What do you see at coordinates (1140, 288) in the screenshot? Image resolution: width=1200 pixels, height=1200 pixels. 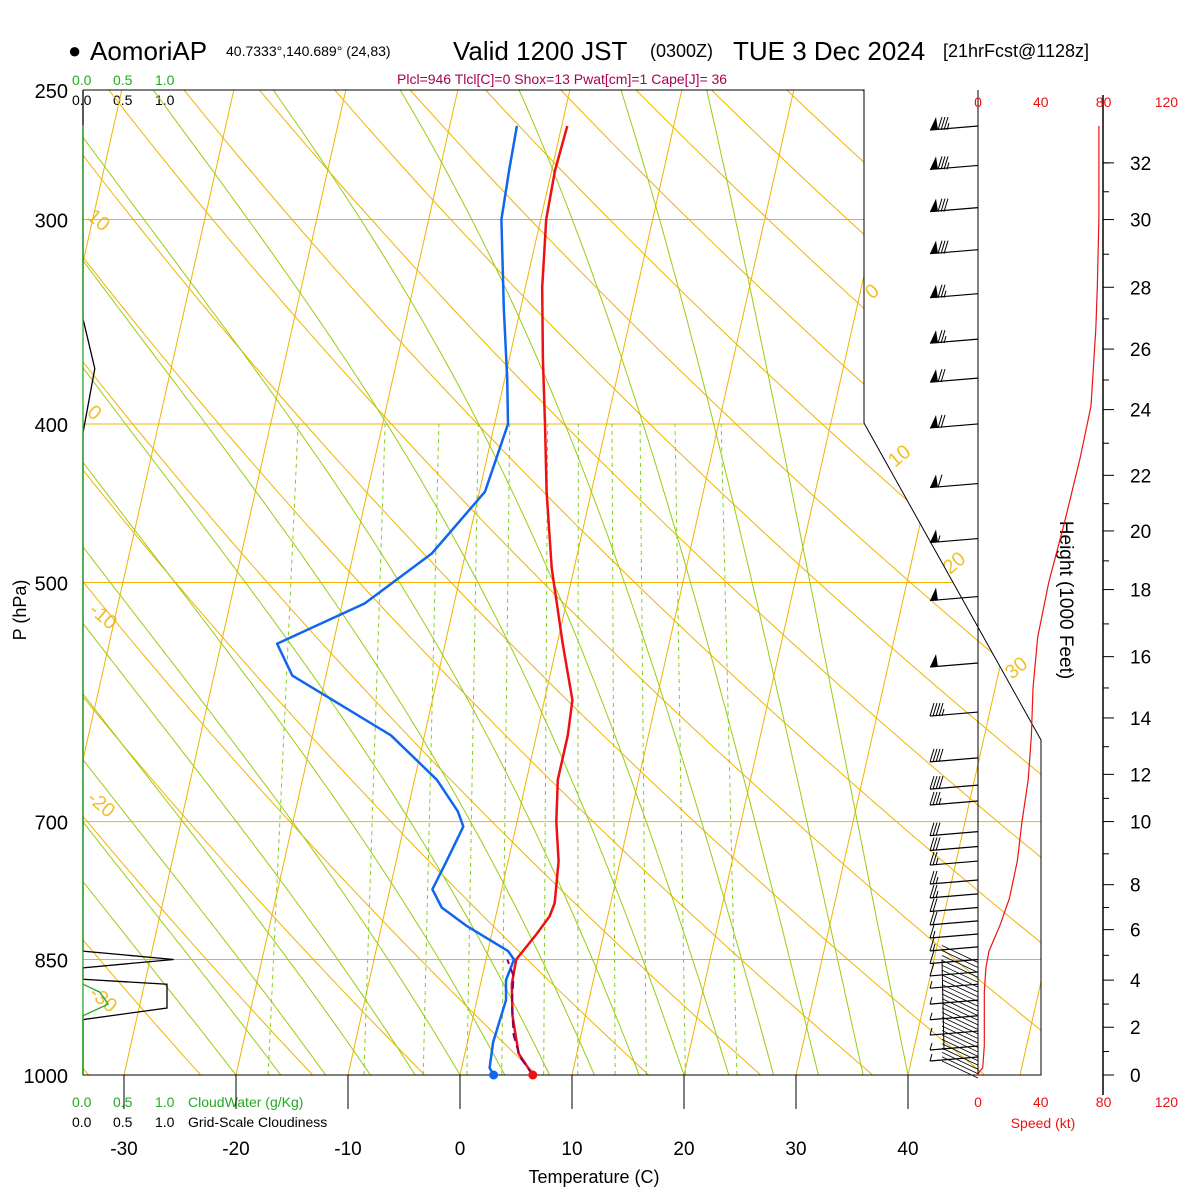 I see `height-tick-label: 28` at bounding box center [1140, 288].